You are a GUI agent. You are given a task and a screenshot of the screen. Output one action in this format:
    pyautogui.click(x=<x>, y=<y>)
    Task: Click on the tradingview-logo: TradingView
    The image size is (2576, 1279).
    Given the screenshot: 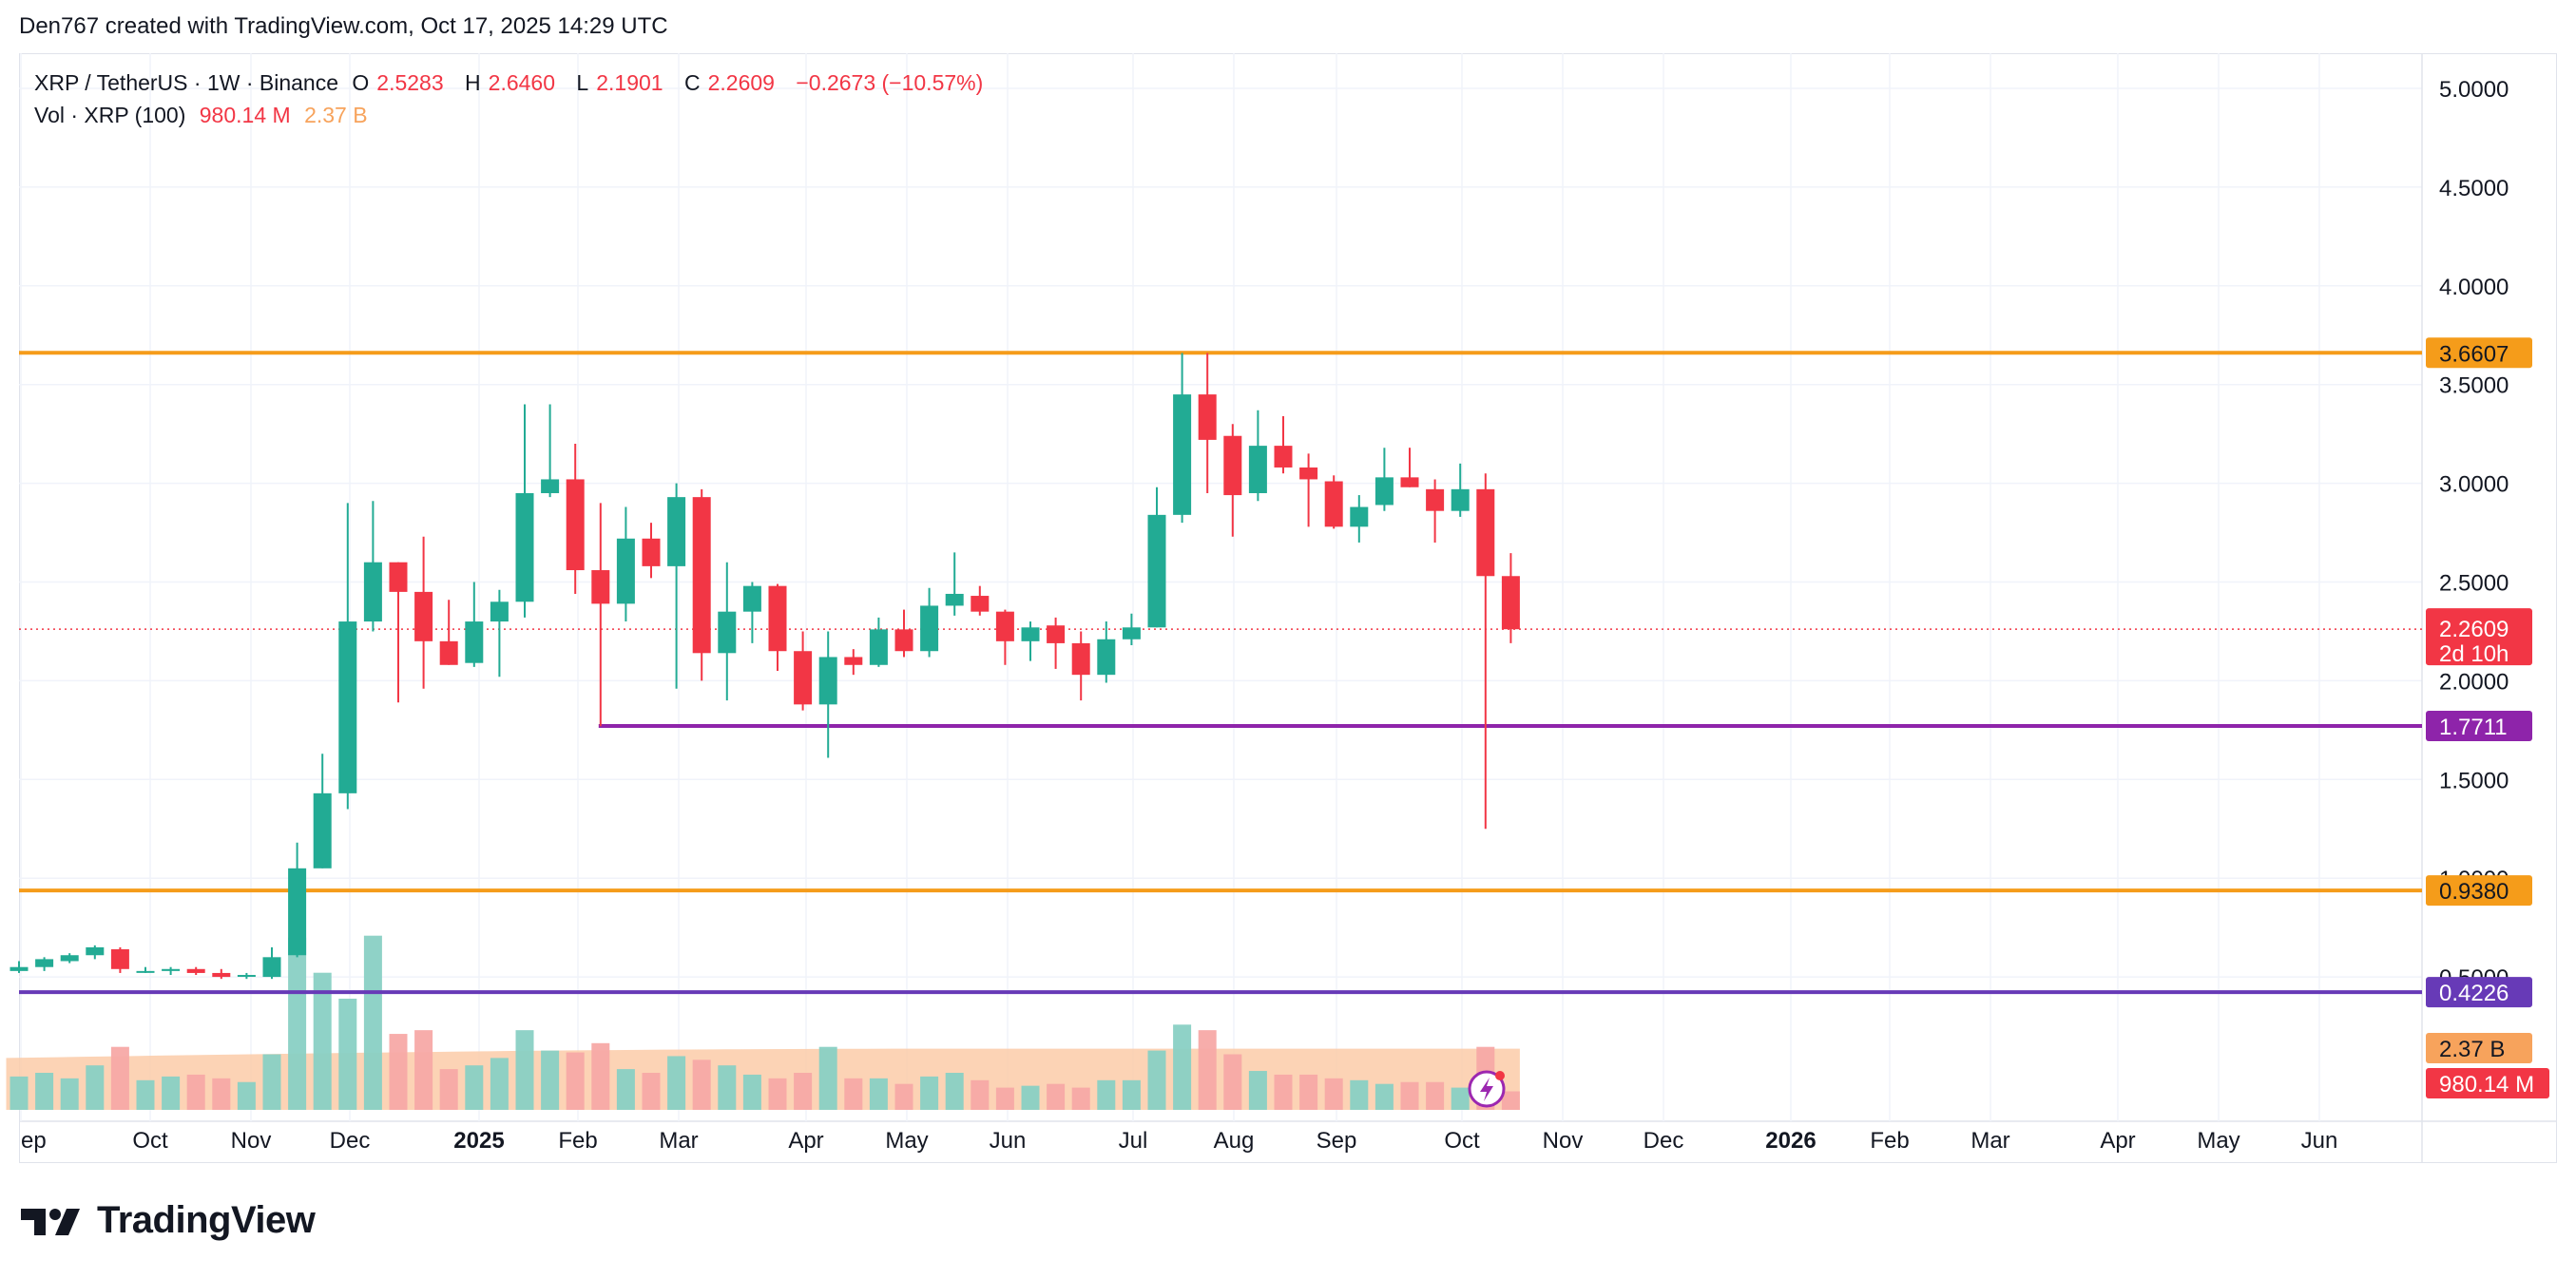 What is the action you would take?
    pyautogui.click(x=168, y=1220)
    